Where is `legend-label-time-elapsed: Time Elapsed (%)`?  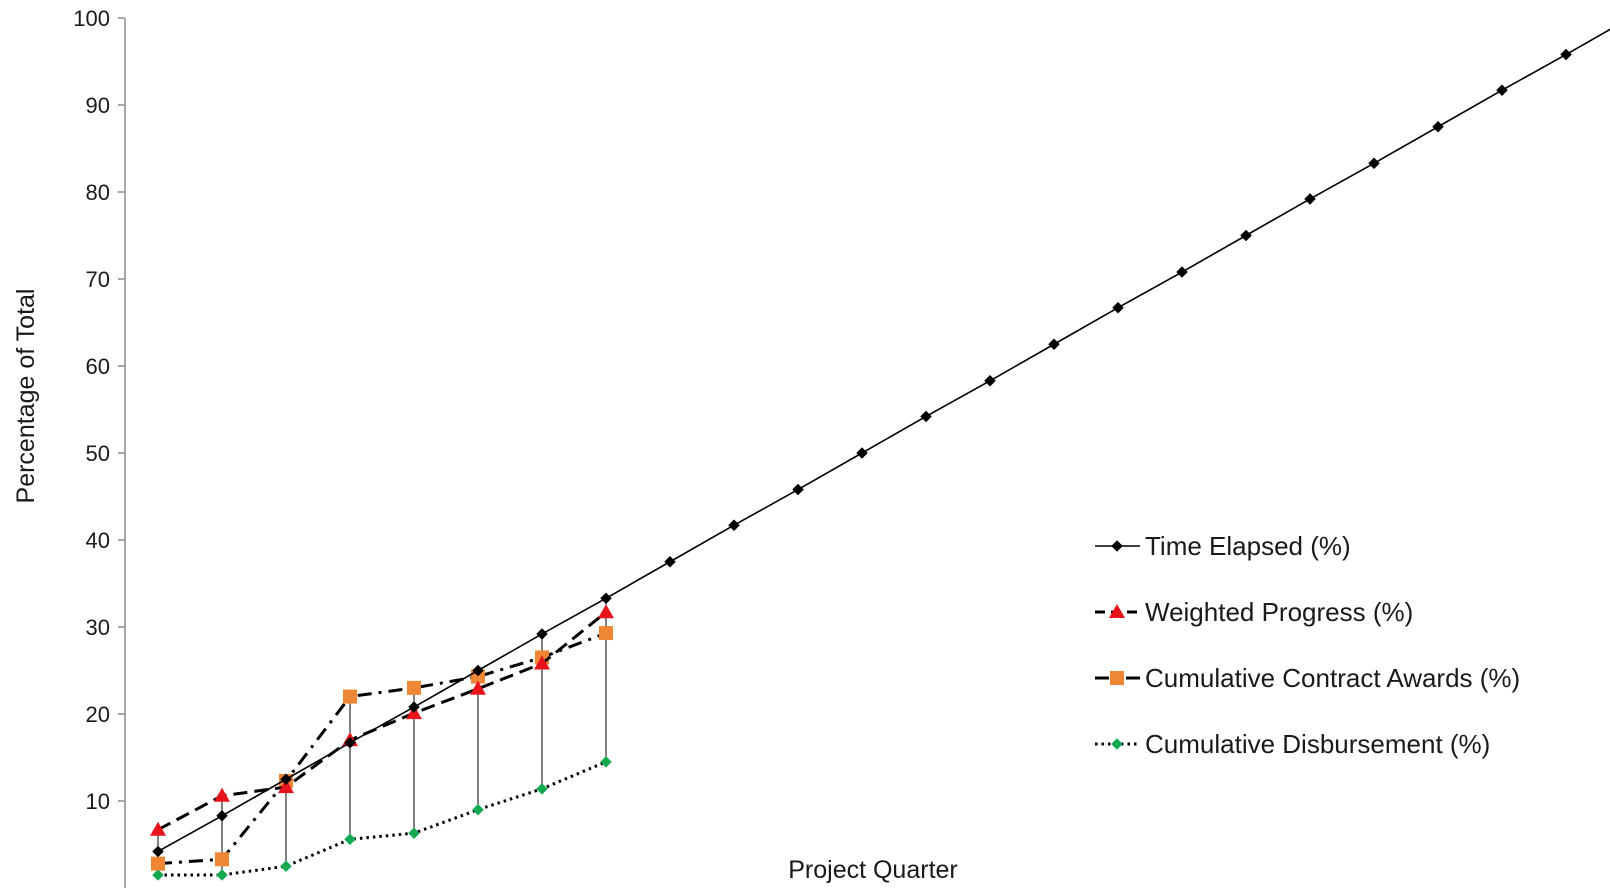
legend-label-time-elapsed: Time Elapsed (%) is located at coordinates (1248, 546).